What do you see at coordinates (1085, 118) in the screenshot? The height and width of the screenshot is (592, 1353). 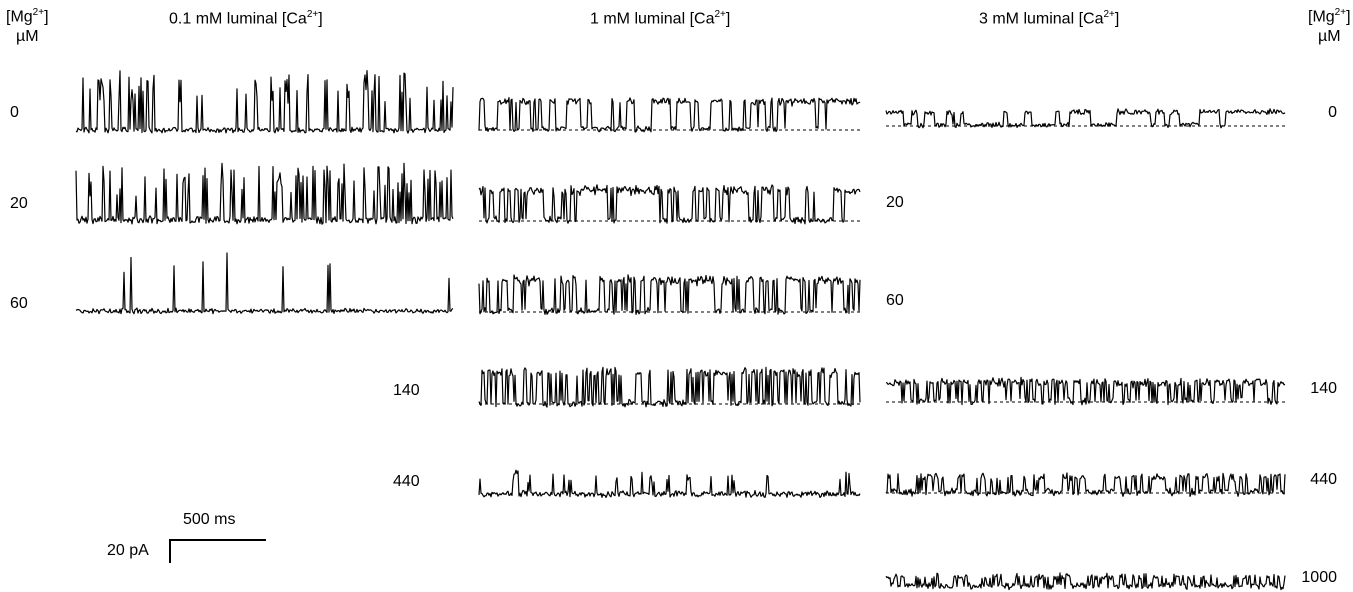 I see `trace-c3-mg0` at bounding box center [1085, 118].